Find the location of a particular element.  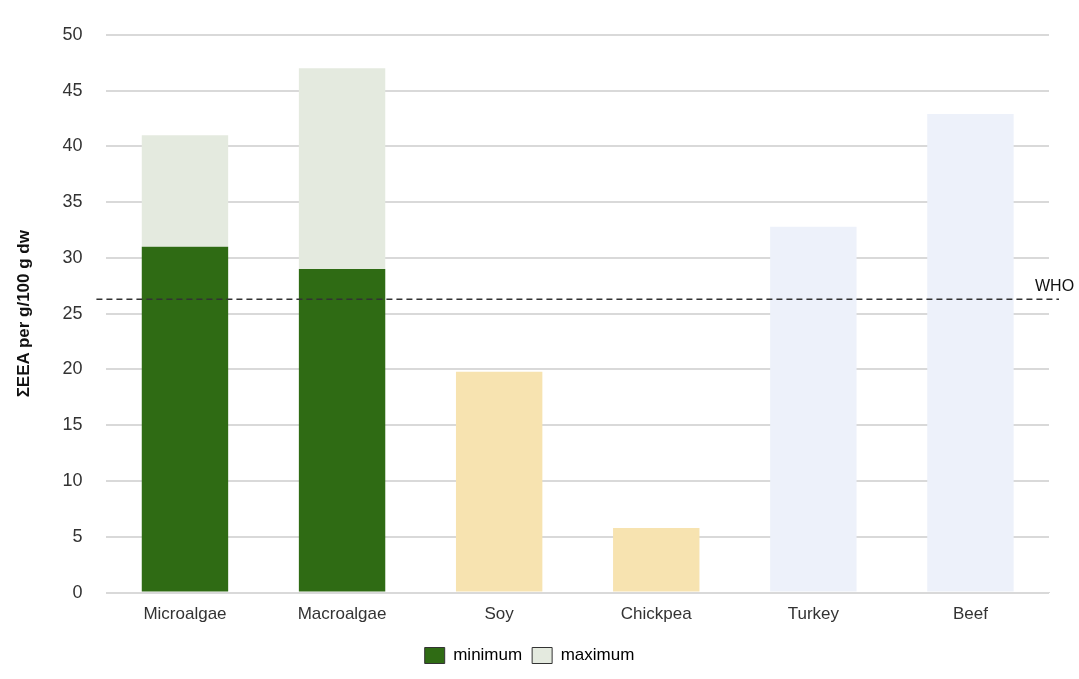

legend-label: maximum is located at coordinates (597, 655).